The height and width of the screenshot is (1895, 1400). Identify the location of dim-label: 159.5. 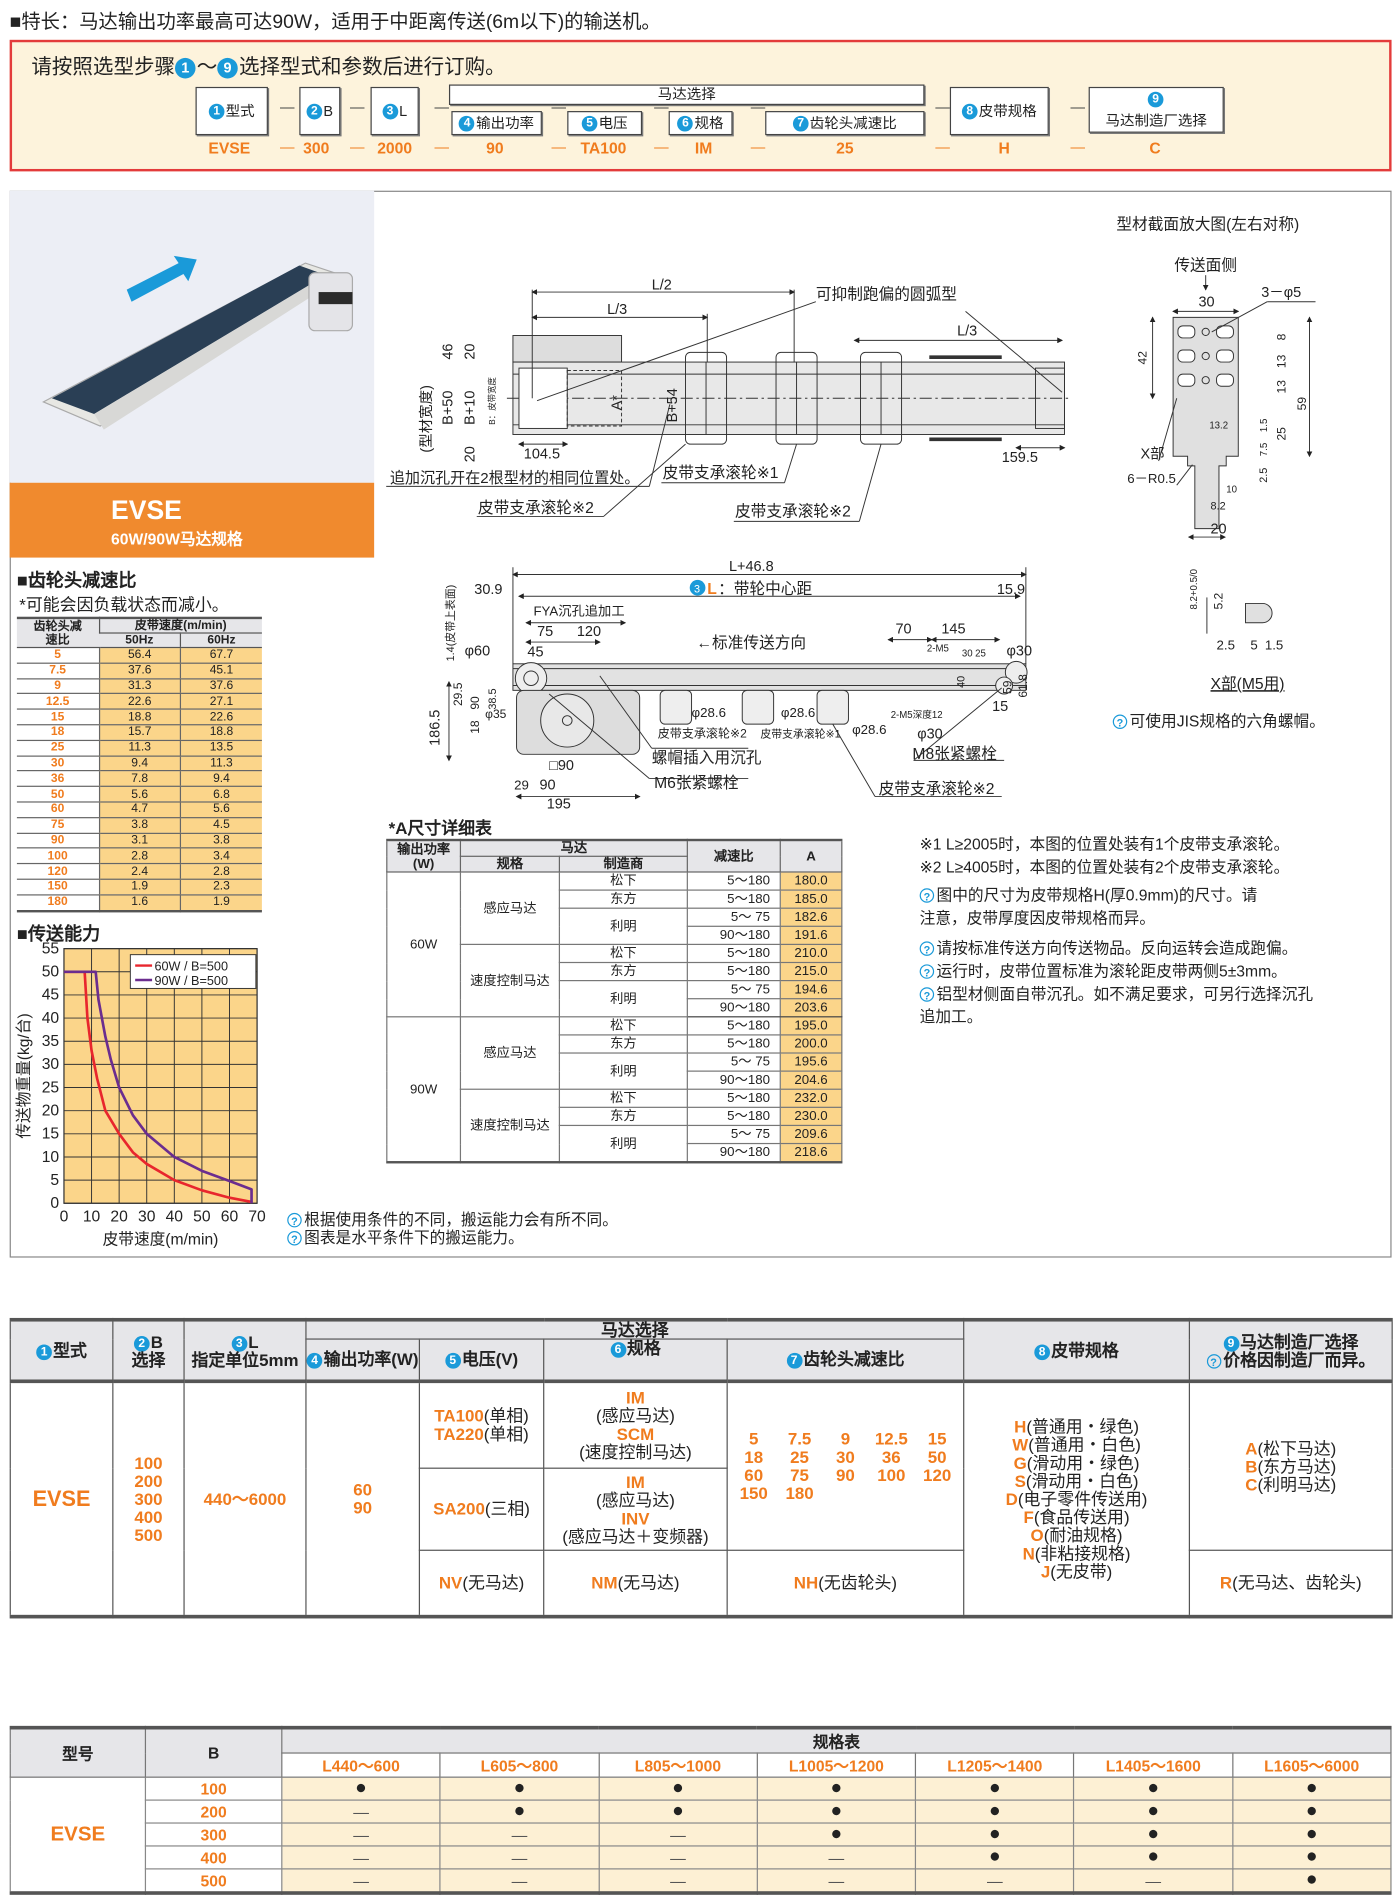
(1020, 458).